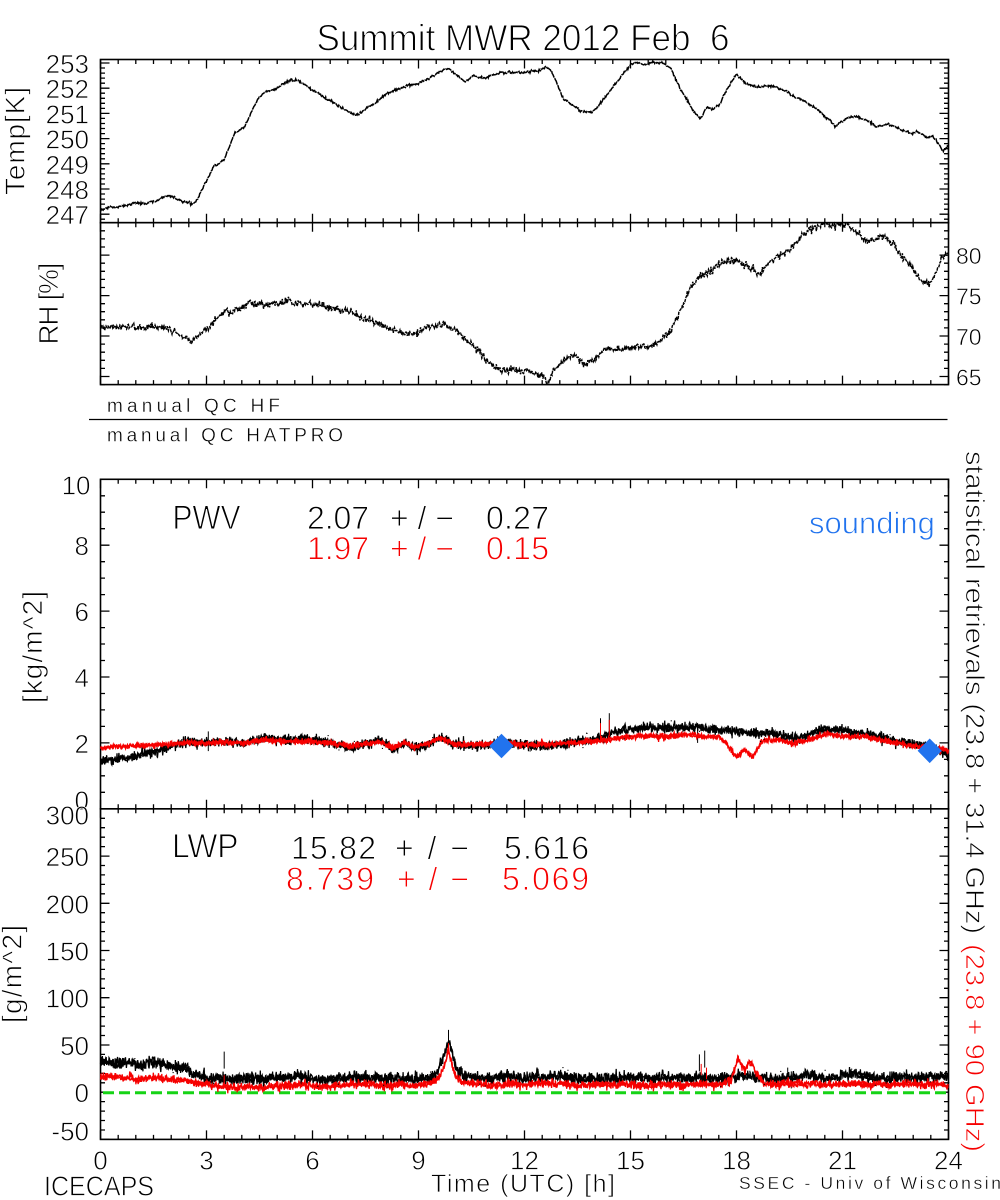 This screenshot has width=1000, height=1200. Describe the element at coordinates (67, 64) in the screenshot. I see `svg-text: 253` at that location.